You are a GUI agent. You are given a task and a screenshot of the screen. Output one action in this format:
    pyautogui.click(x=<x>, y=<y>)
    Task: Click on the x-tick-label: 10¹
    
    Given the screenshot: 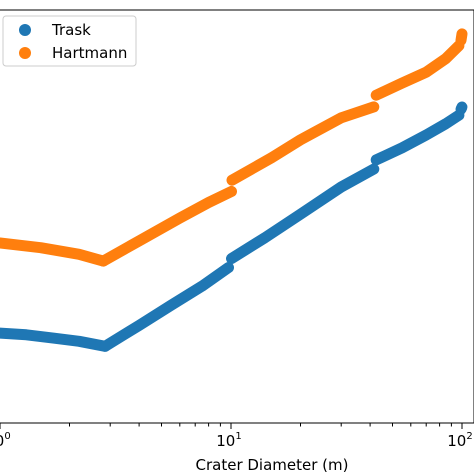 What is the action you would take?
    pyautogui.click(x=228, y=440)
    